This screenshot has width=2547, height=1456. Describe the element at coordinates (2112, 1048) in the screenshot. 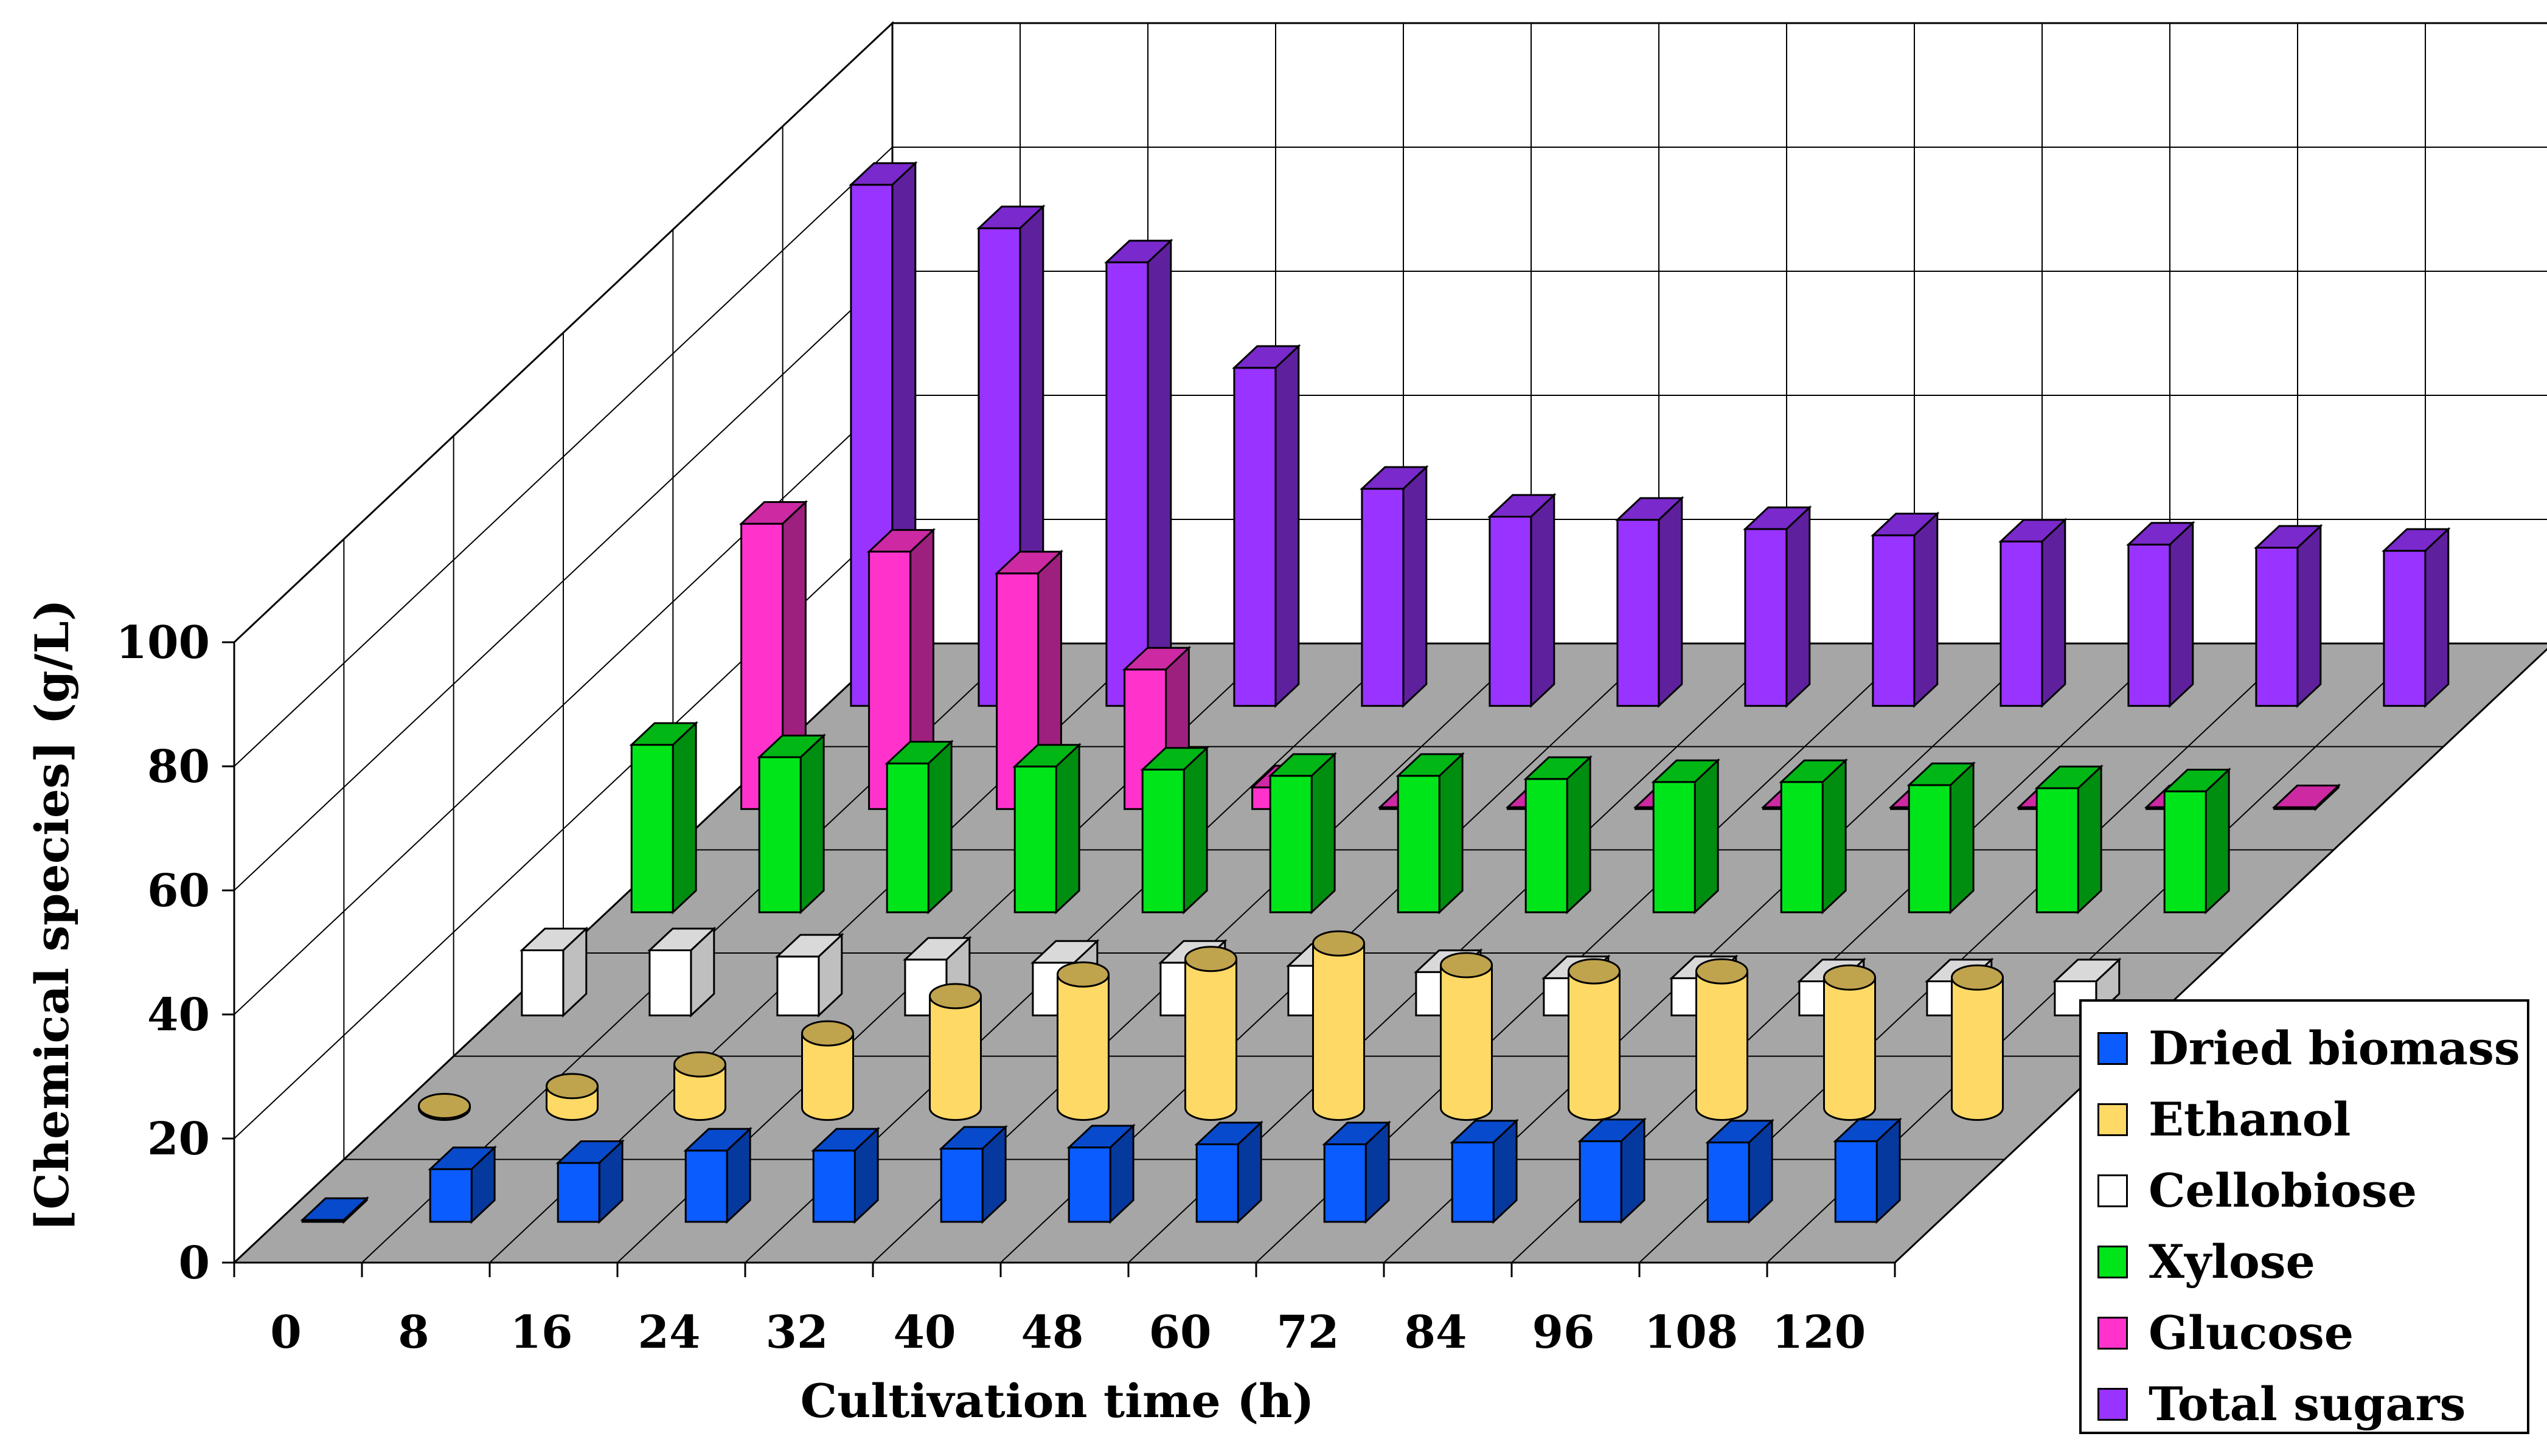

I see `legend-swatch` at that location.